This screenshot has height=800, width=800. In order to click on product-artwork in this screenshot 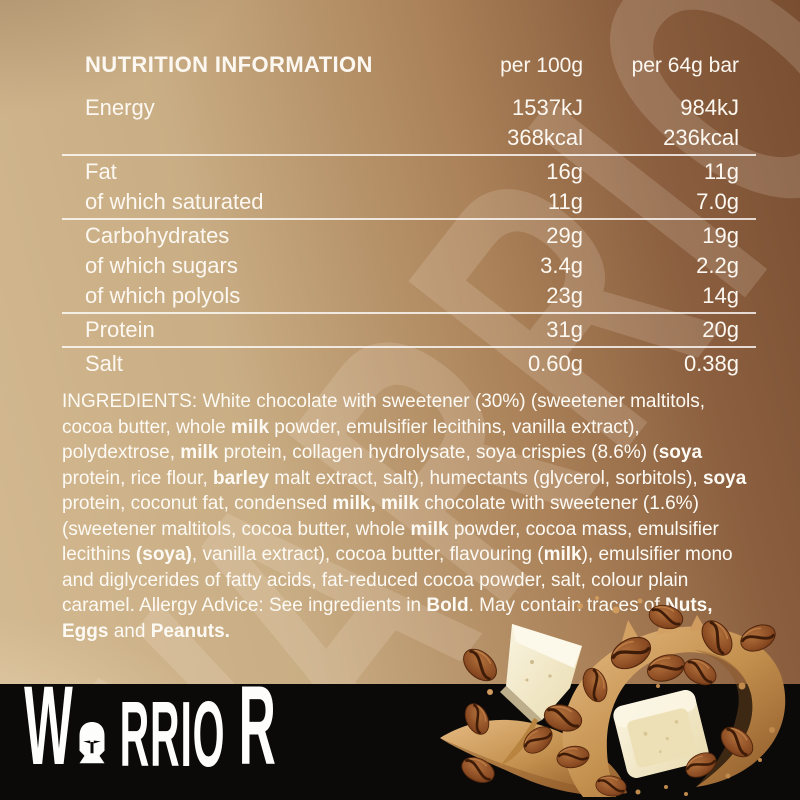, I will do `click(613, 698)`.